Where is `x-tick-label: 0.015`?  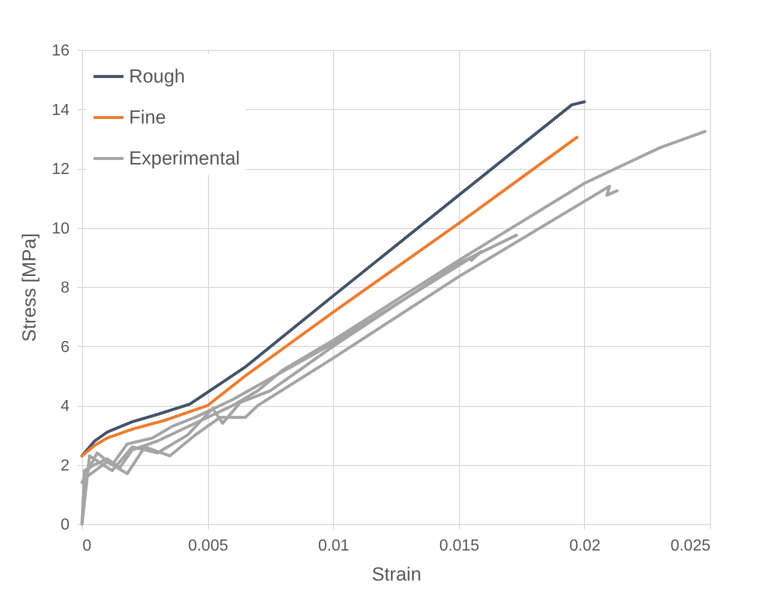 x-tick-label: 0.015 is located at coordinates (459, 546).